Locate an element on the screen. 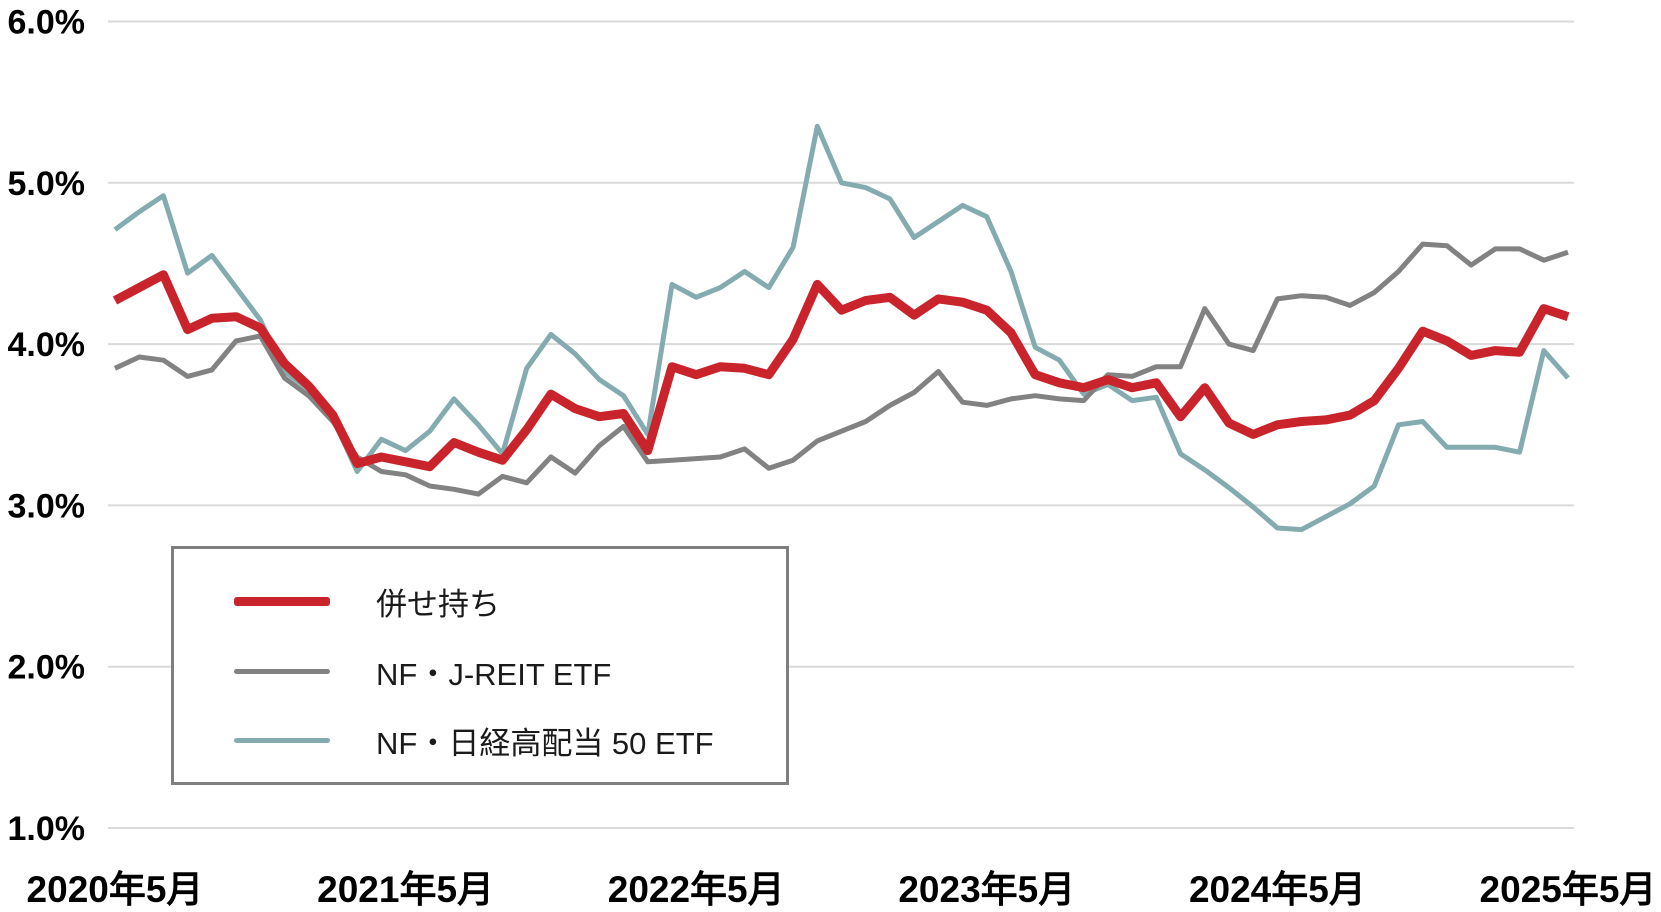  legend-label-combined: 併せ持ち is located at coordinates (438, 604).